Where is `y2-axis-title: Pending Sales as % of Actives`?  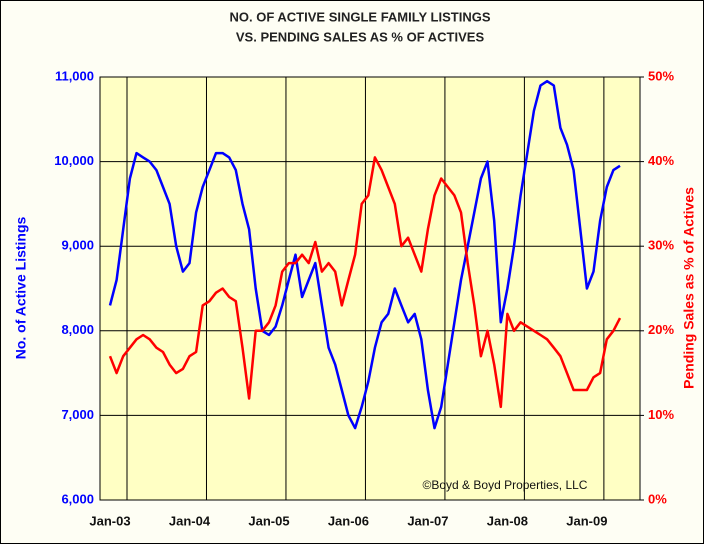 y2-axis-title: Pending Sales as % of Actives is located at coordinates (689, 288).